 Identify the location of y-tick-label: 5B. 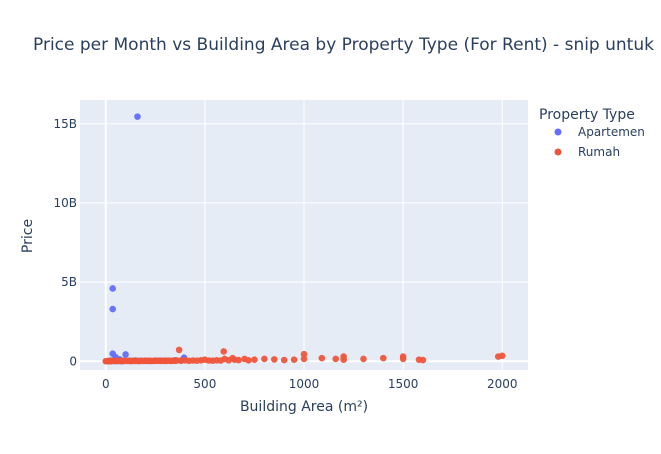
(69, 282).